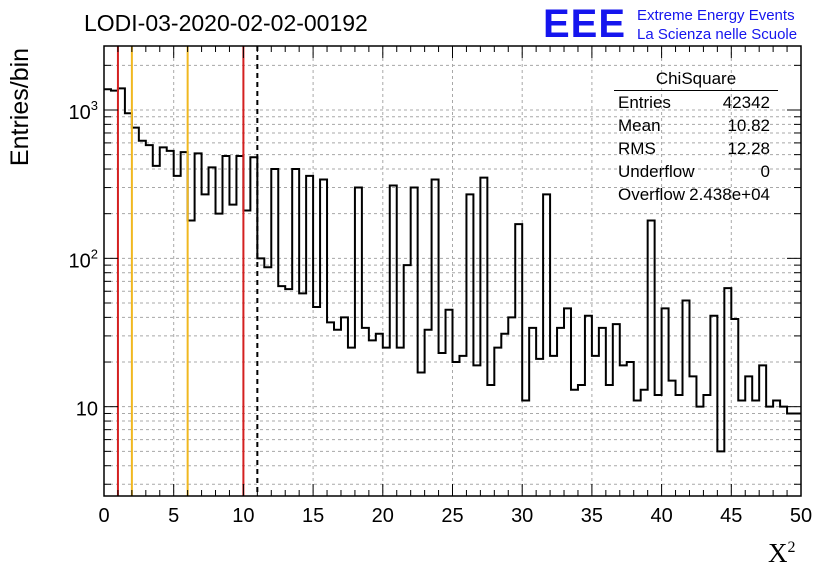  I want to click on x-tick-label: 25, so click(452, 516).